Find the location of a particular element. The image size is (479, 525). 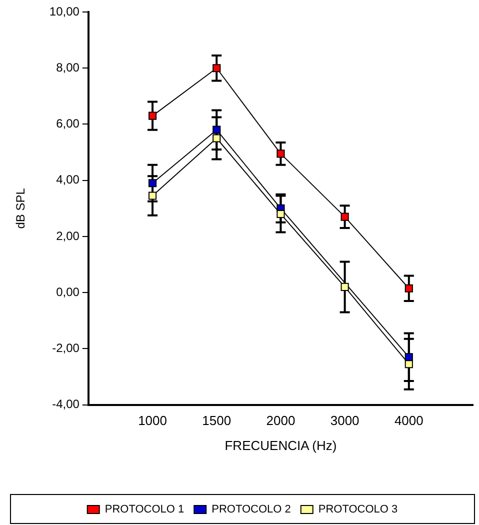

x-axis-title: FRECUENCIA (Hz) is located at coordinates (280, 445).